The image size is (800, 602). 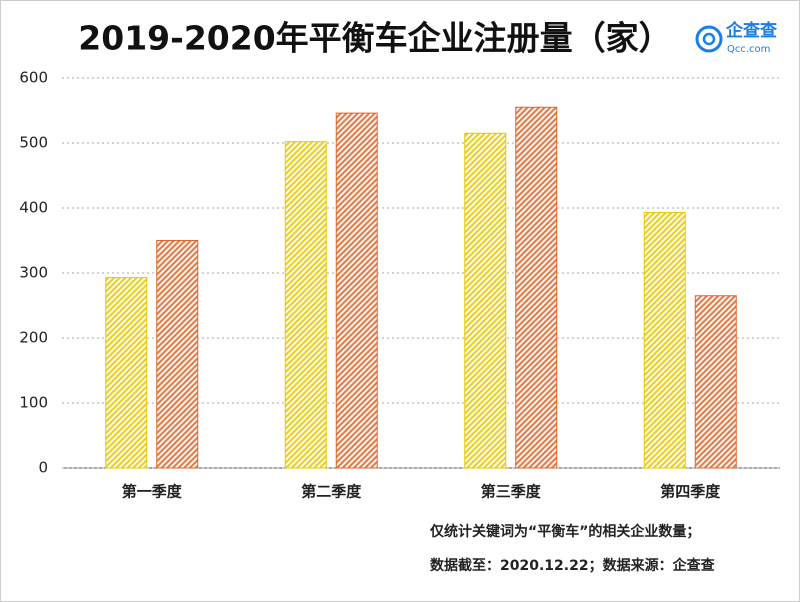 I want to click on y-tick-label: 500, so click(x=33, y=143).